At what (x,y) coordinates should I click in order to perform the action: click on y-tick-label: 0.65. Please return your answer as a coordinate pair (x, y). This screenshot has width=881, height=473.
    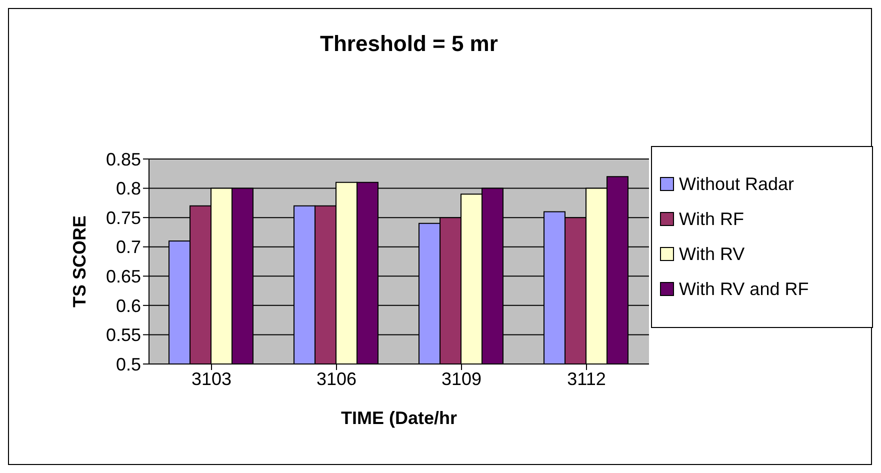
    Looking at the image, I should click on (123, 276).